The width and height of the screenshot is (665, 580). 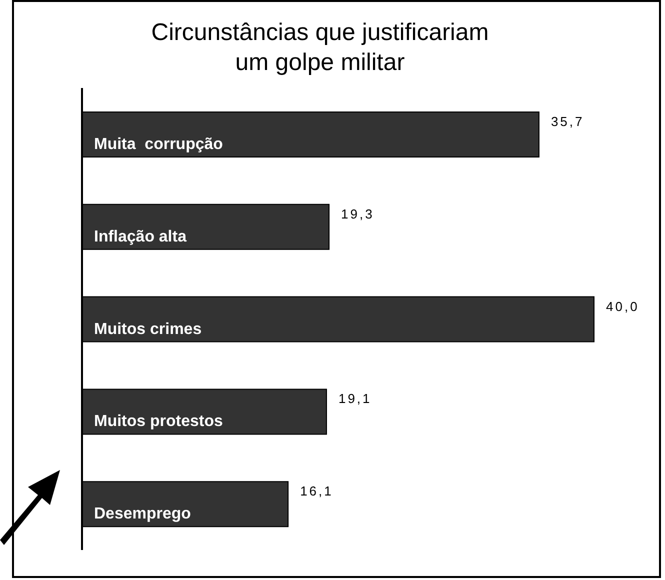 What do you see at coordinates (320, 48) in the screenshot?
I see `chart-title: Circunstâncias que justificariam um golpe militar` at bounding box center [320, 48].